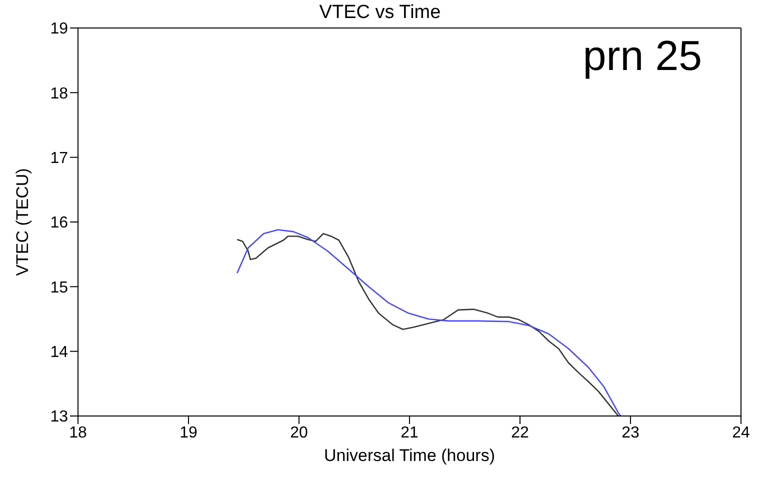 Image resolution: width=760 pixels, height=489 pixels. Describe the element at coordinates (59, 159) in the screenshot. I see `y-tick-label: 17` at that location.